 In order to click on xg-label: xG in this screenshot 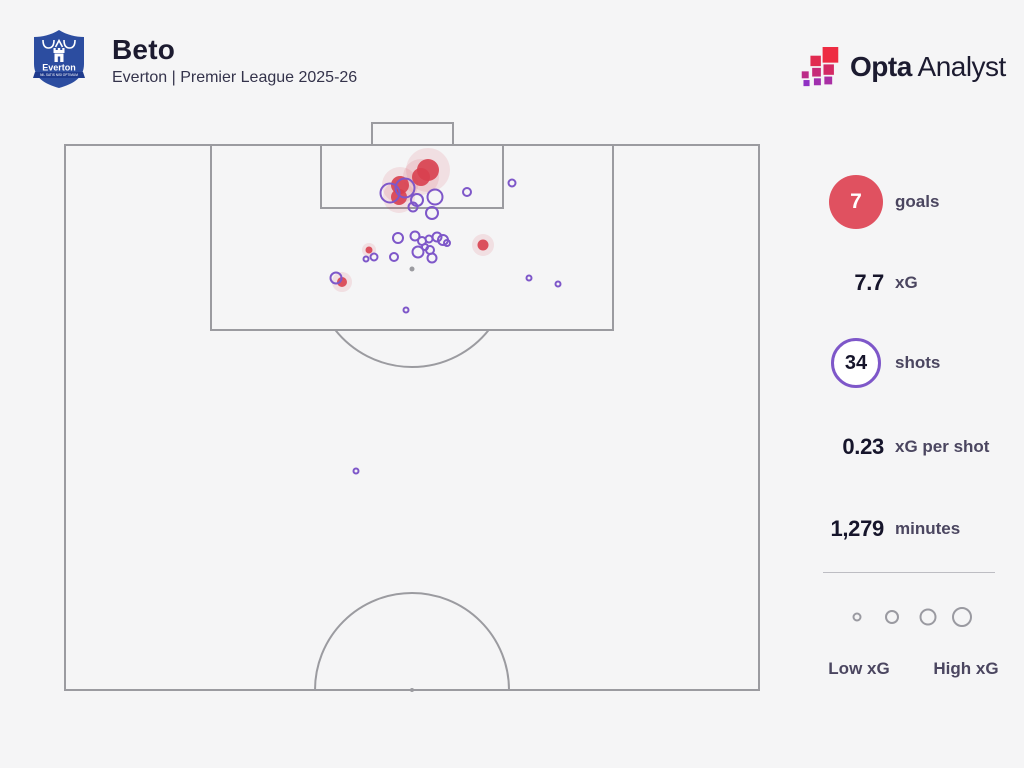, I will do `click(906, 282)`.